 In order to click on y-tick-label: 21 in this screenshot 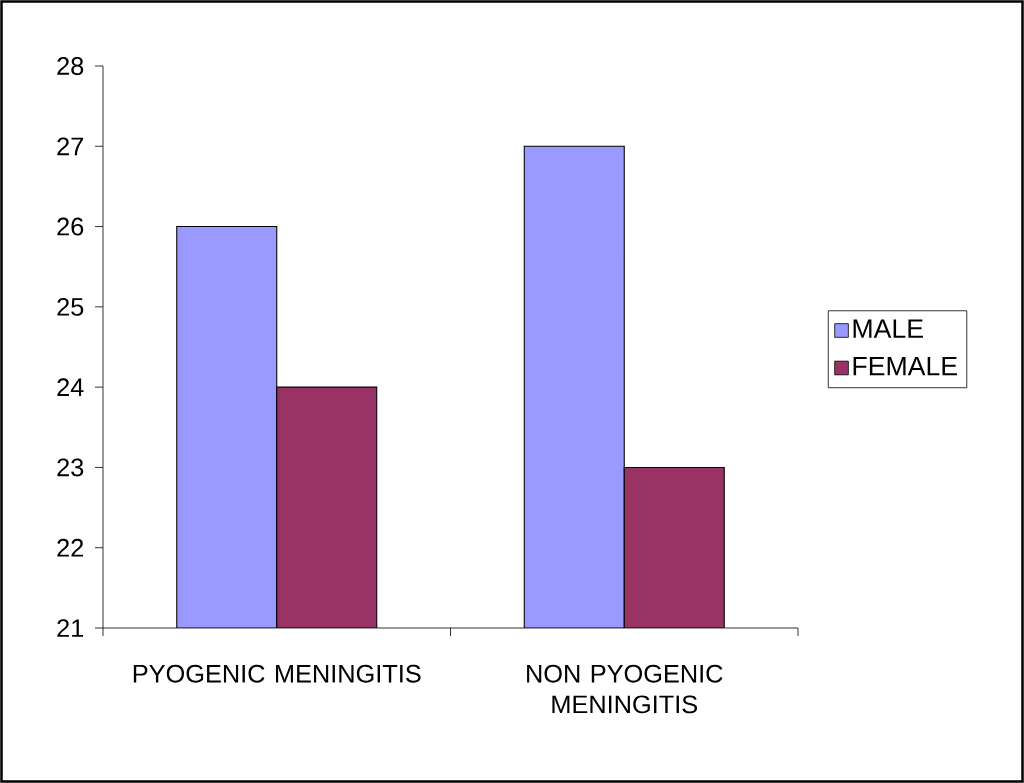, I will do `click(70, 628)`.